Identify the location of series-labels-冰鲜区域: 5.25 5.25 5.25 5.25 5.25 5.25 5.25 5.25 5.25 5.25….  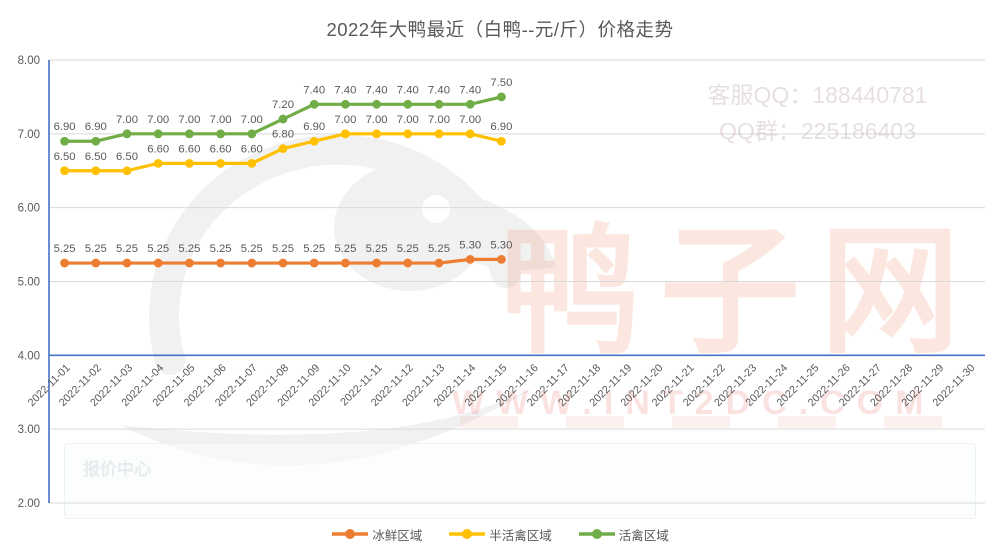
(283, 247).